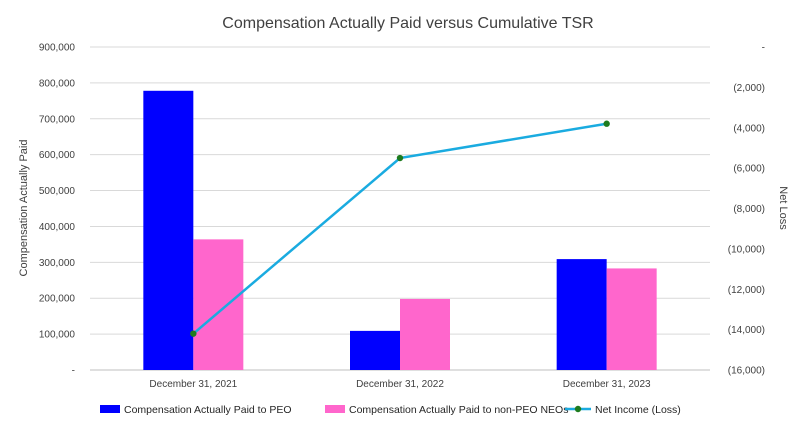  I want to click on y-left-tick-label: 400,000, so click(57, 227).